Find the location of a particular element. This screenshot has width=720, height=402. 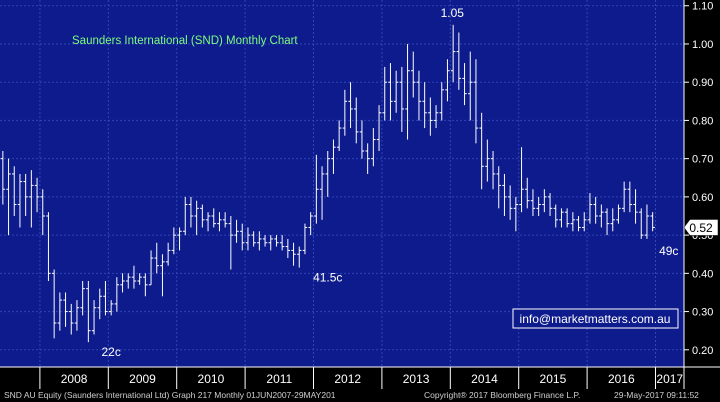

x-tick-label: 2017 is located at coordinates (669, 379).